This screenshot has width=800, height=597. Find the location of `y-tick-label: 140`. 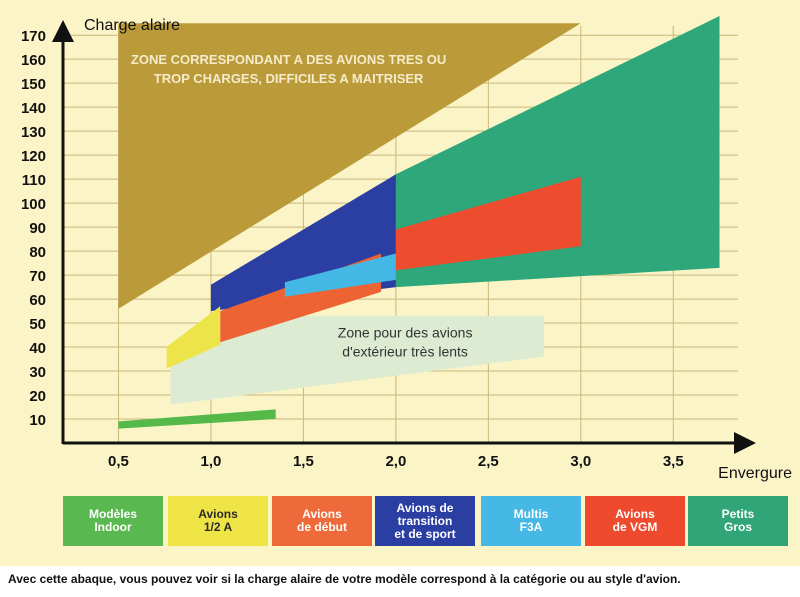

y-tick-label: 140 is located at coordinates (33, 108).